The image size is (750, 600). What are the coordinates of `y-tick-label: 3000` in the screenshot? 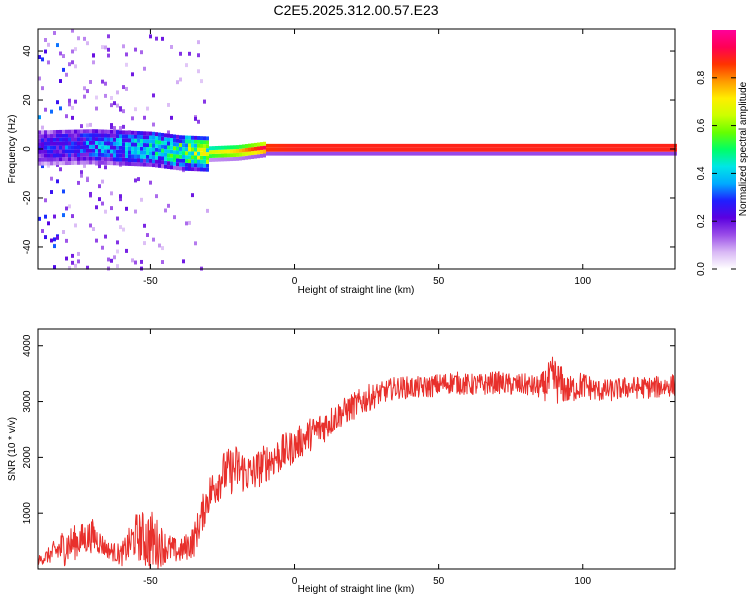 It's located at (27, 401).